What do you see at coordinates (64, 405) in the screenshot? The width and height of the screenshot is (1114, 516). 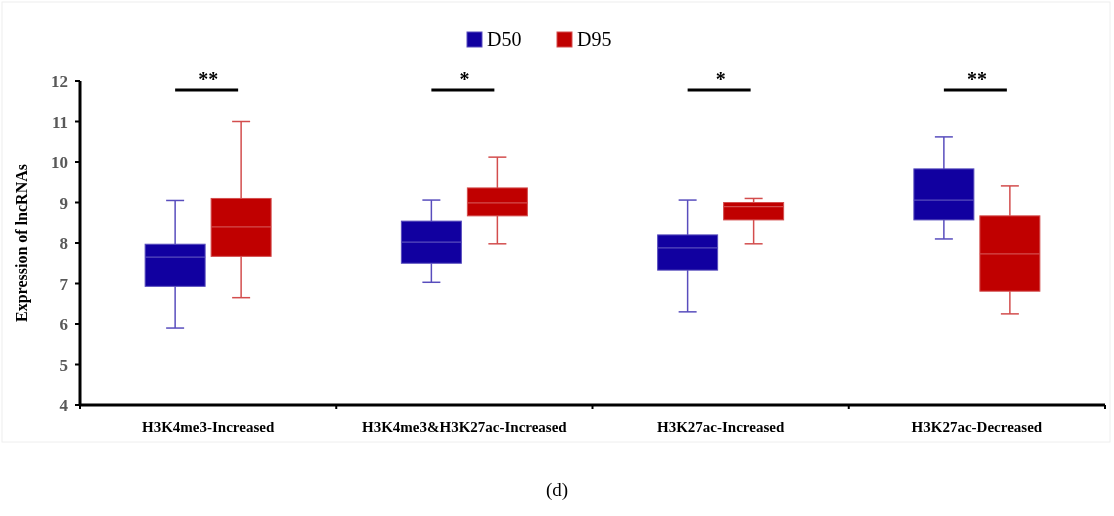 I see `y-tick-label: 4` at bounding box center [64, 405].